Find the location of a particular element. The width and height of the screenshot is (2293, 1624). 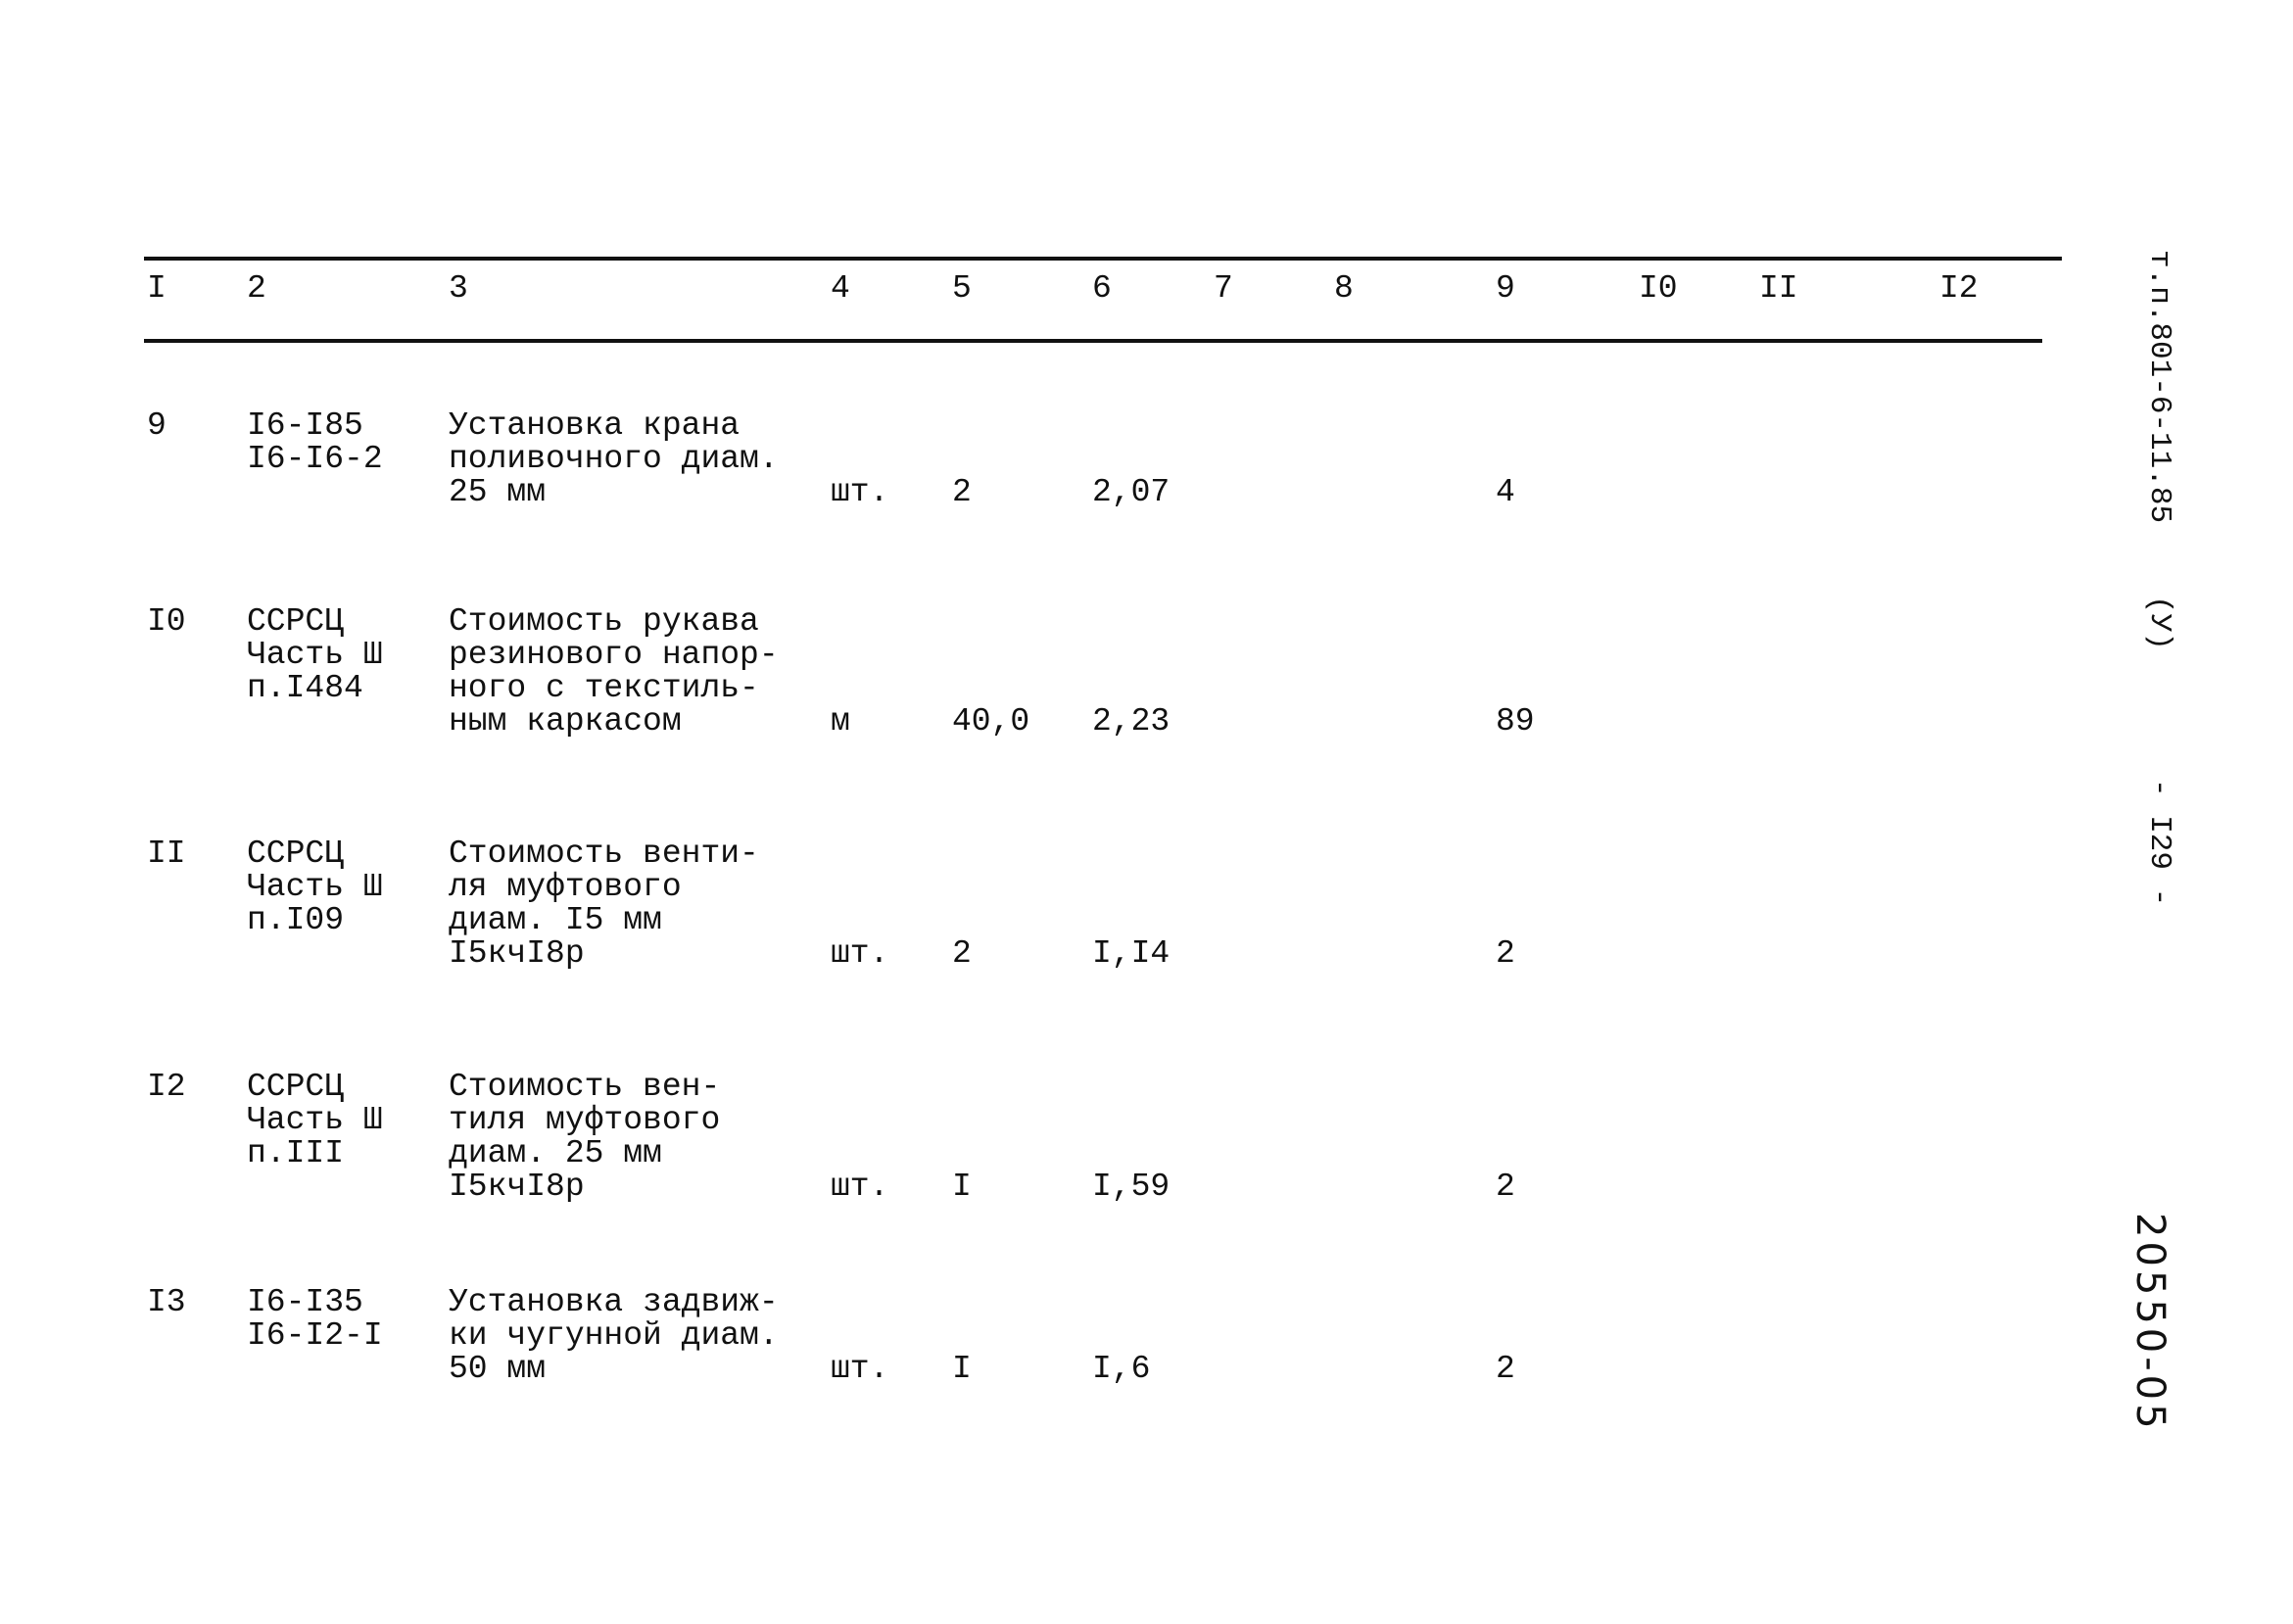

unit-price: 2,07 is located at coordinates (1131, 492).